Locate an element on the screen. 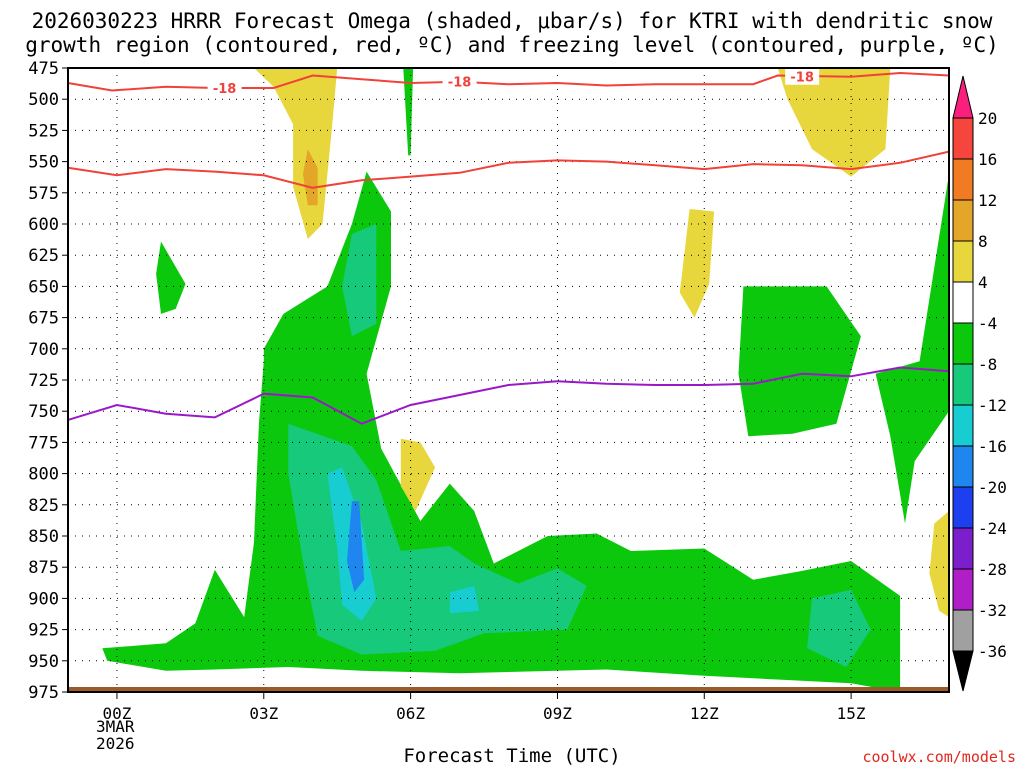 The width and height of the screenshot is (1024, 768). y-tick-label-850: 850 is located at coordinates (43, 537).